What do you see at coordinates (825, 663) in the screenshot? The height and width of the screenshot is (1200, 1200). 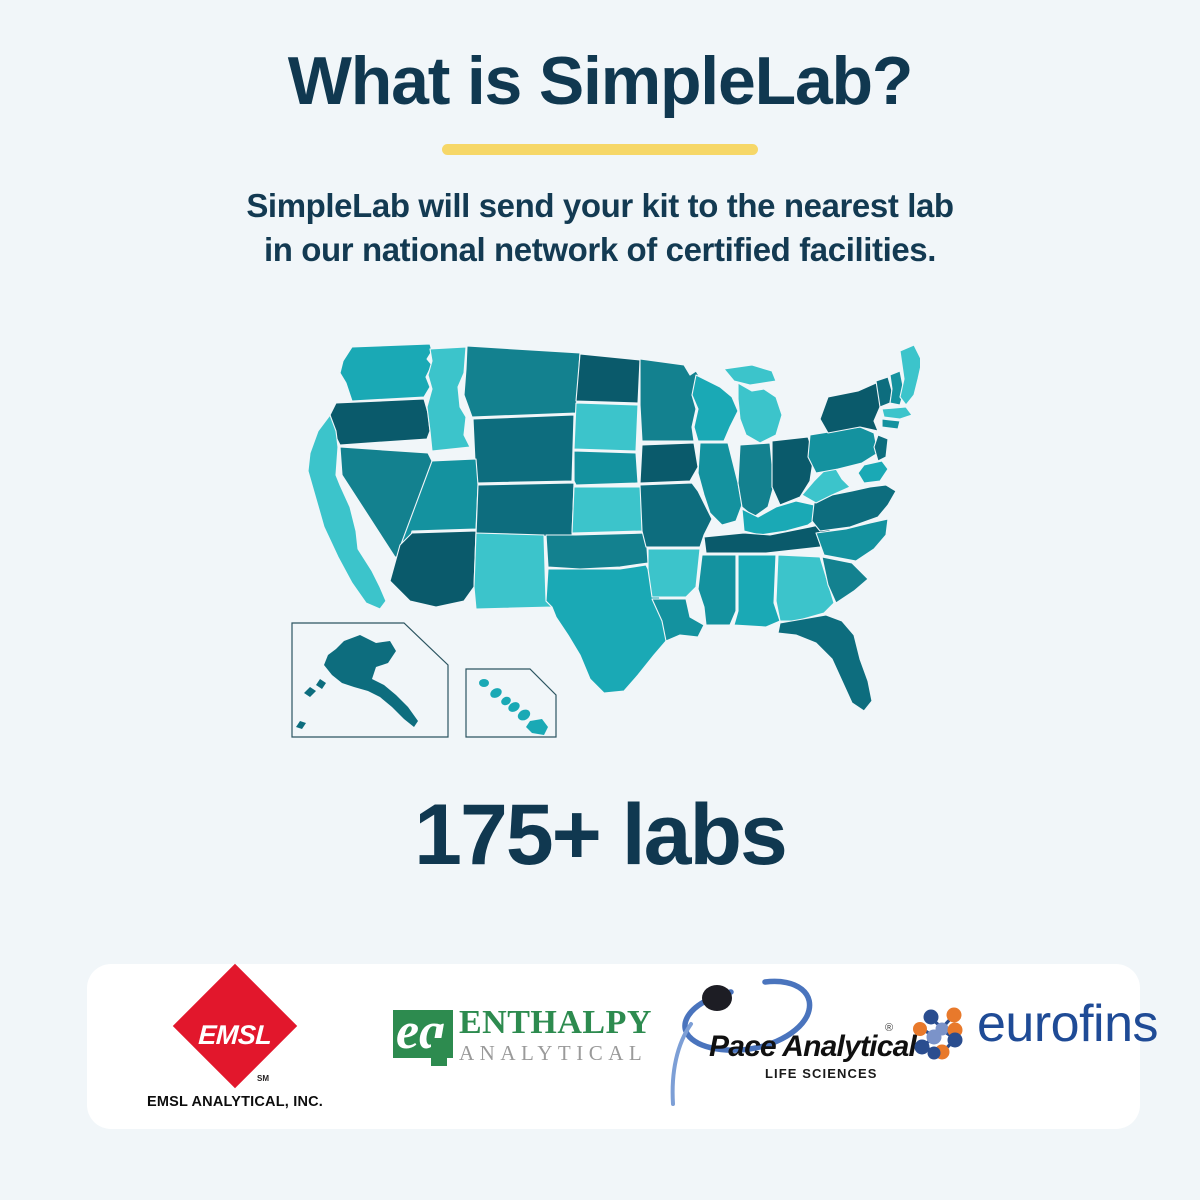 I see `state-fl` at bounding box center [825, 663].